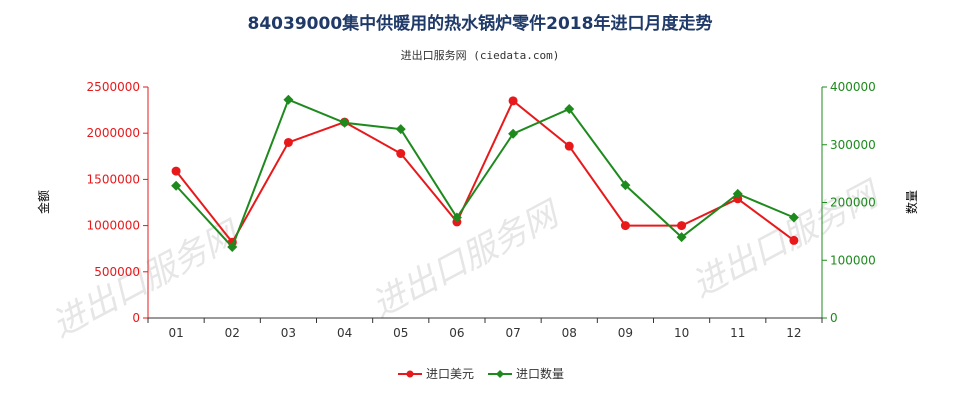  I want to click on y-left-tick-label: 2500000, so click(113, 87).